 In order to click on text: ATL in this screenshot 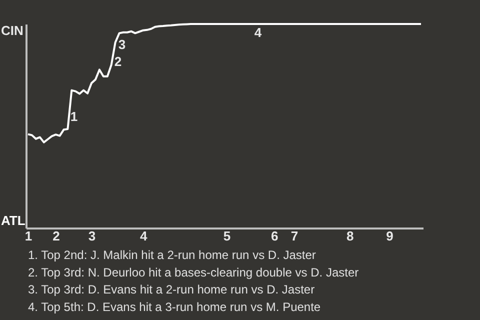, I will do `click(13, 220)`.